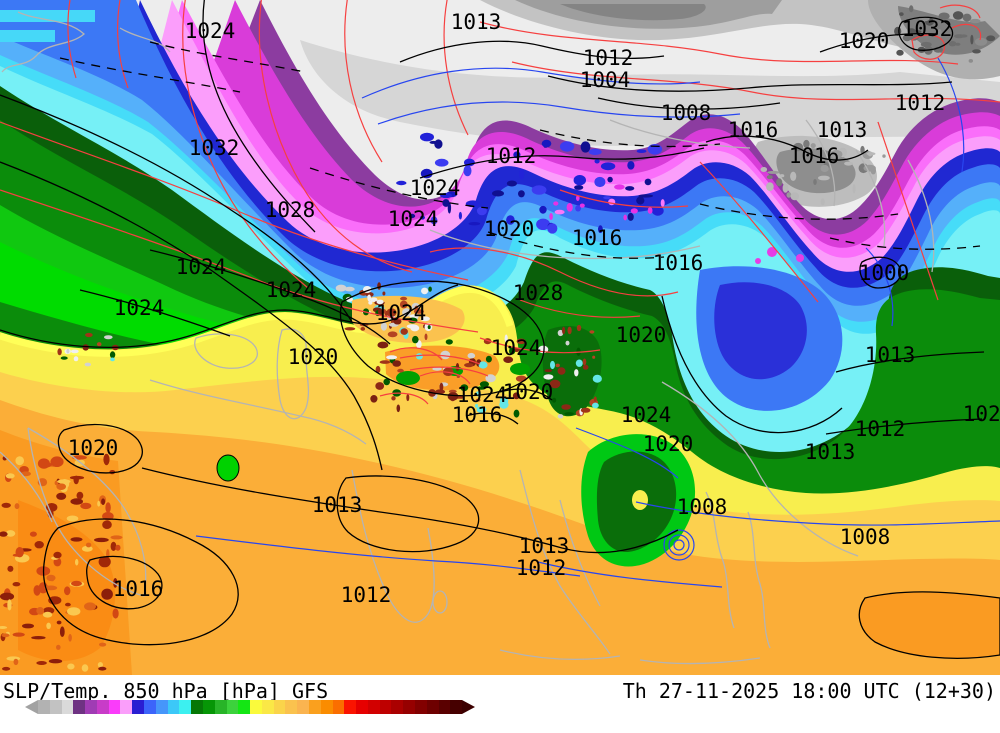 The width and height of the screenshot is (1000, 733). Describe the element at coordinates (31, 707) in the screenshot. I see `colorbar-left-arrow` at that location.